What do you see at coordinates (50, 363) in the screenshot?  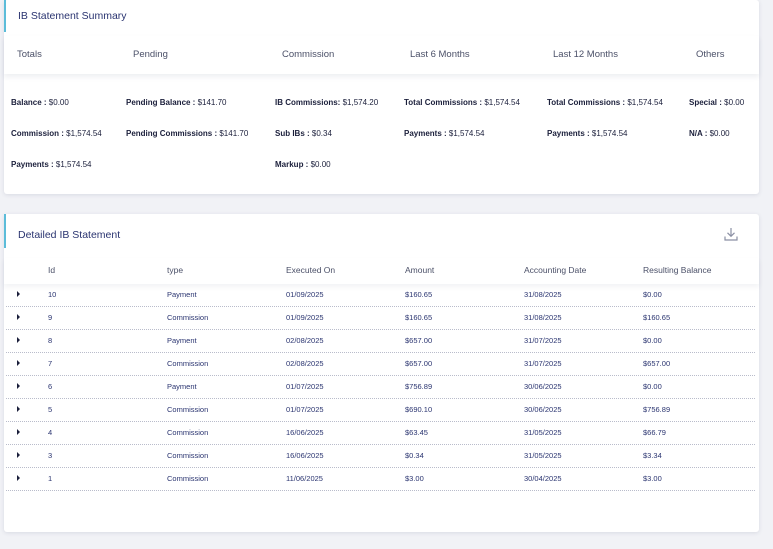 I see `cell-id: 7` at bounding box center [50, 363].